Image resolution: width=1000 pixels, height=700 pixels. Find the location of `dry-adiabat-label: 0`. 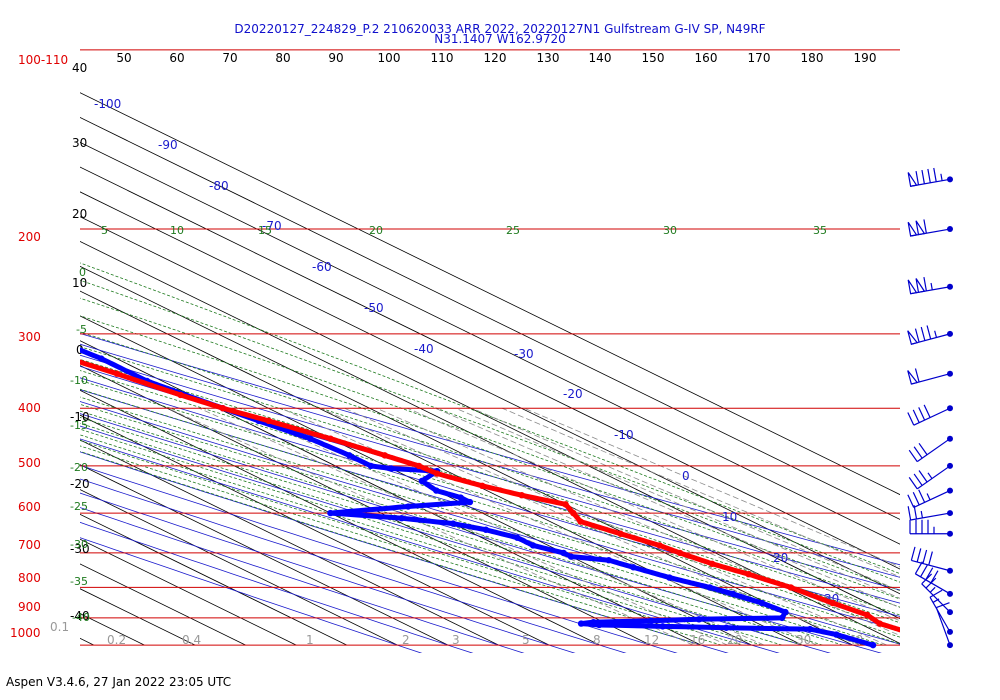

dry-adiabat-label: 0 is located at coordinates (686, 476).